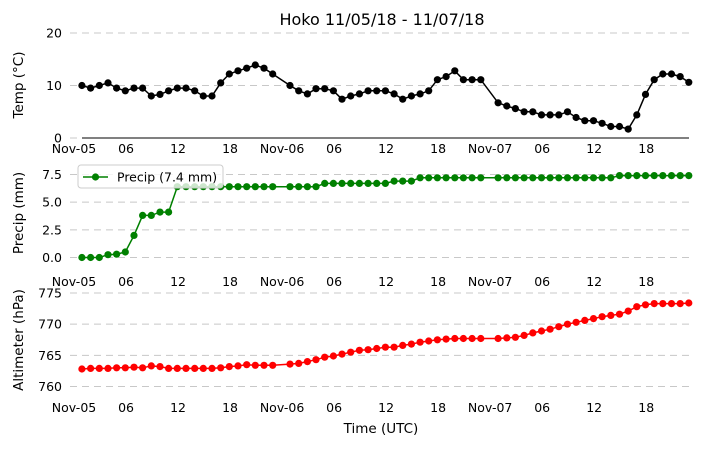 The height and width of the screenshot is (449, 704). What do you see at coordinates (50, 293) in the screenshot?
I see `y-tick-label: 775` at bounding box center [50, 293].